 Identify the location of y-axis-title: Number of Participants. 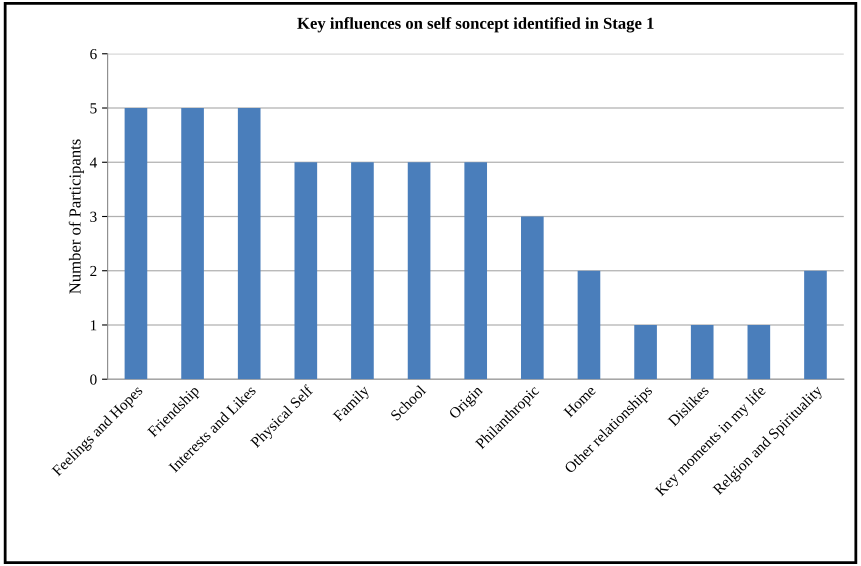
(76, 216).